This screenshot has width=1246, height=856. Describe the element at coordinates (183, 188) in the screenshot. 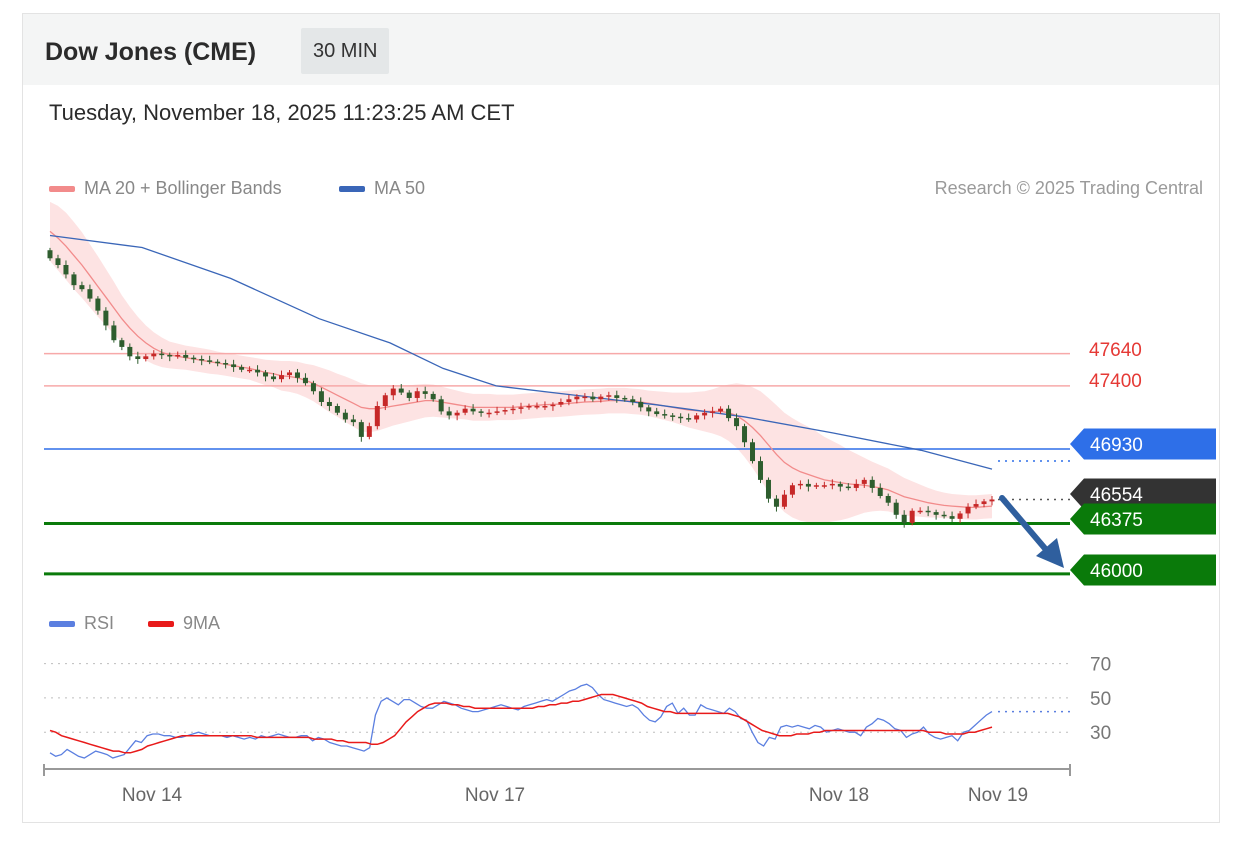

I see `legend-ma20-label: MA 20 + Bollinger Bands` at that location.